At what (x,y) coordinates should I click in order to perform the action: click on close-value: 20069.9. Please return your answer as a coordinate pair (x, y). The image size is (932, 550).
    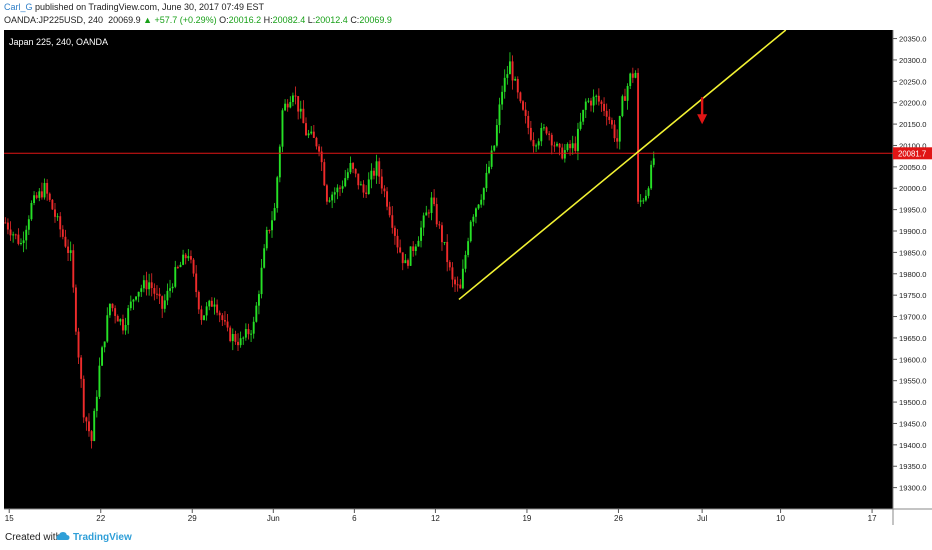
    Looking at the image, I should click on (375, 20).